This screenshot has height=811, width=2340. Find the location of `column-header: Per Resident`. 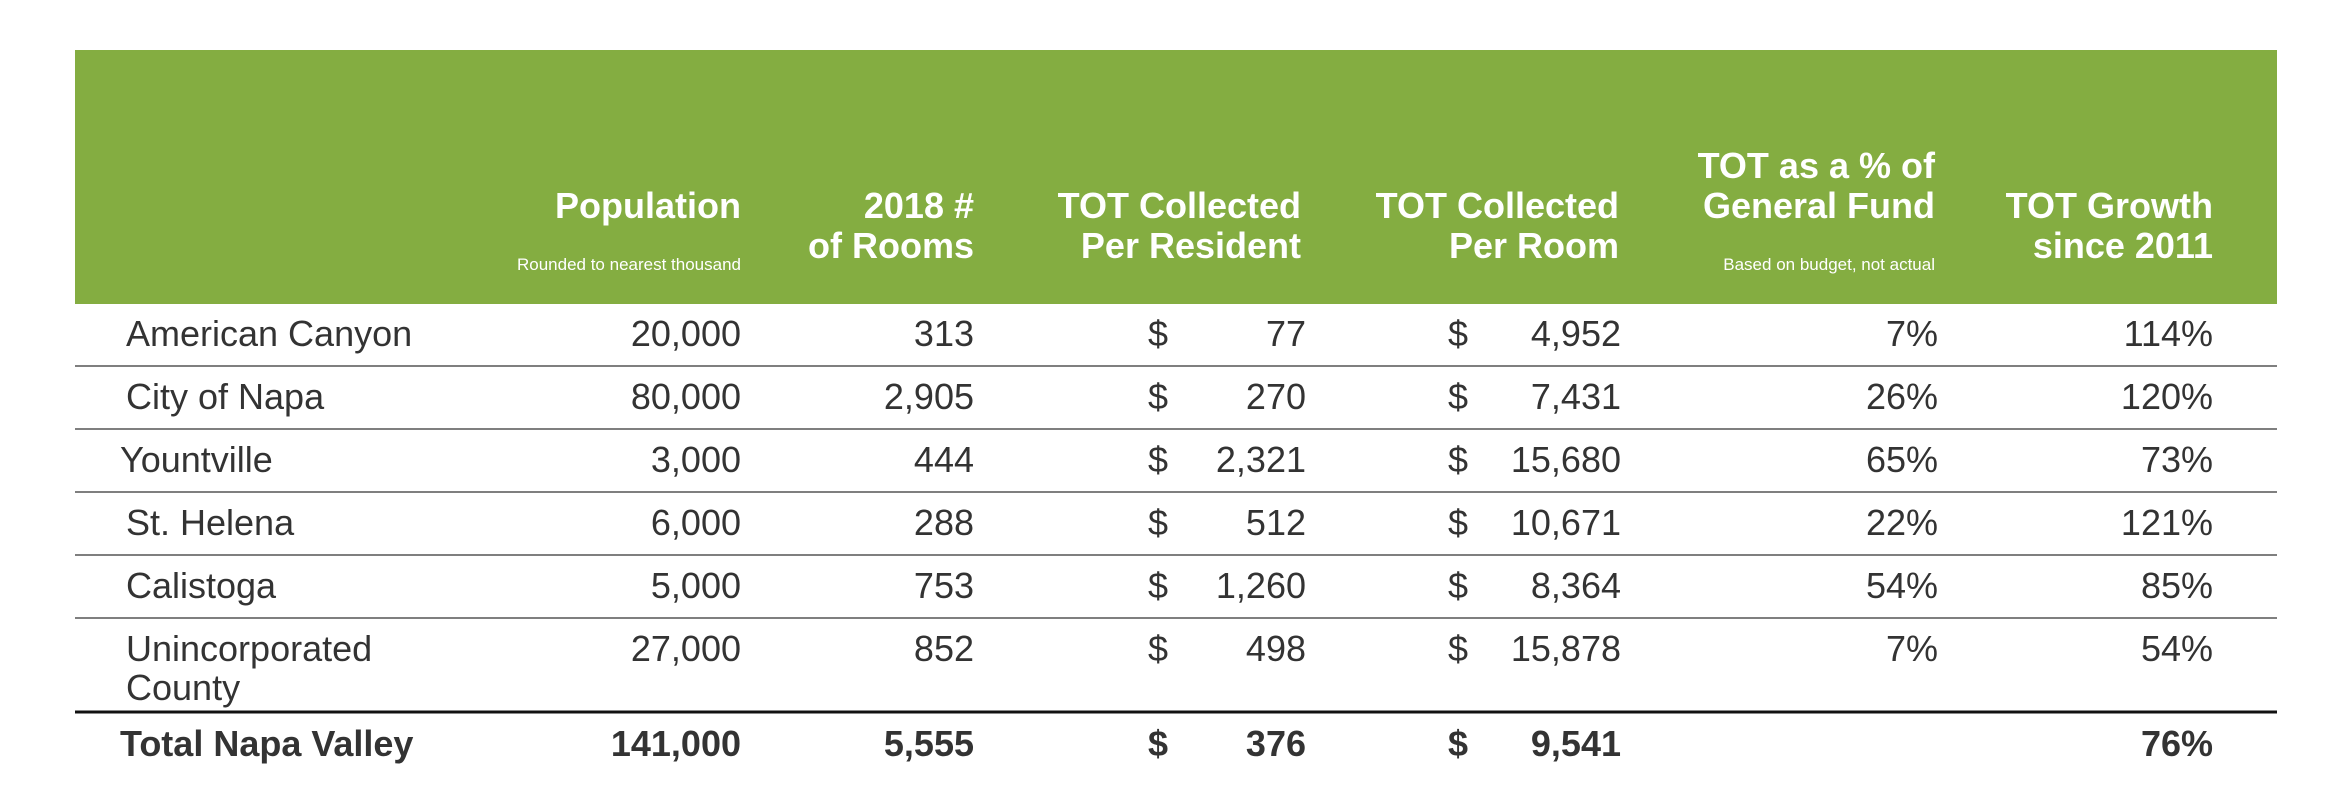

column-header: Per Resident is located at coordinates (1191, 245).